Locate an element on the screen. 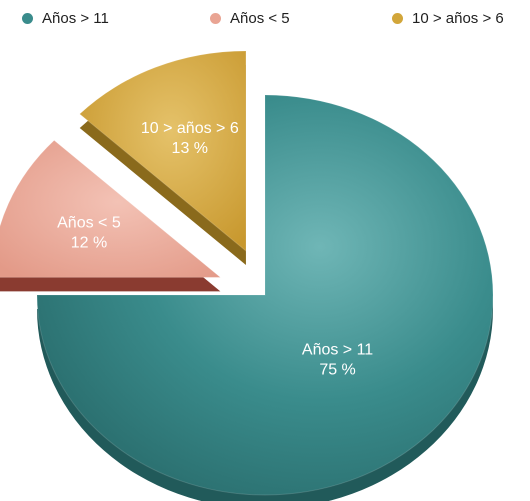 This screenshot has height=501, width=530. legend-swatch-salmon is located at coordinates (215, 18).